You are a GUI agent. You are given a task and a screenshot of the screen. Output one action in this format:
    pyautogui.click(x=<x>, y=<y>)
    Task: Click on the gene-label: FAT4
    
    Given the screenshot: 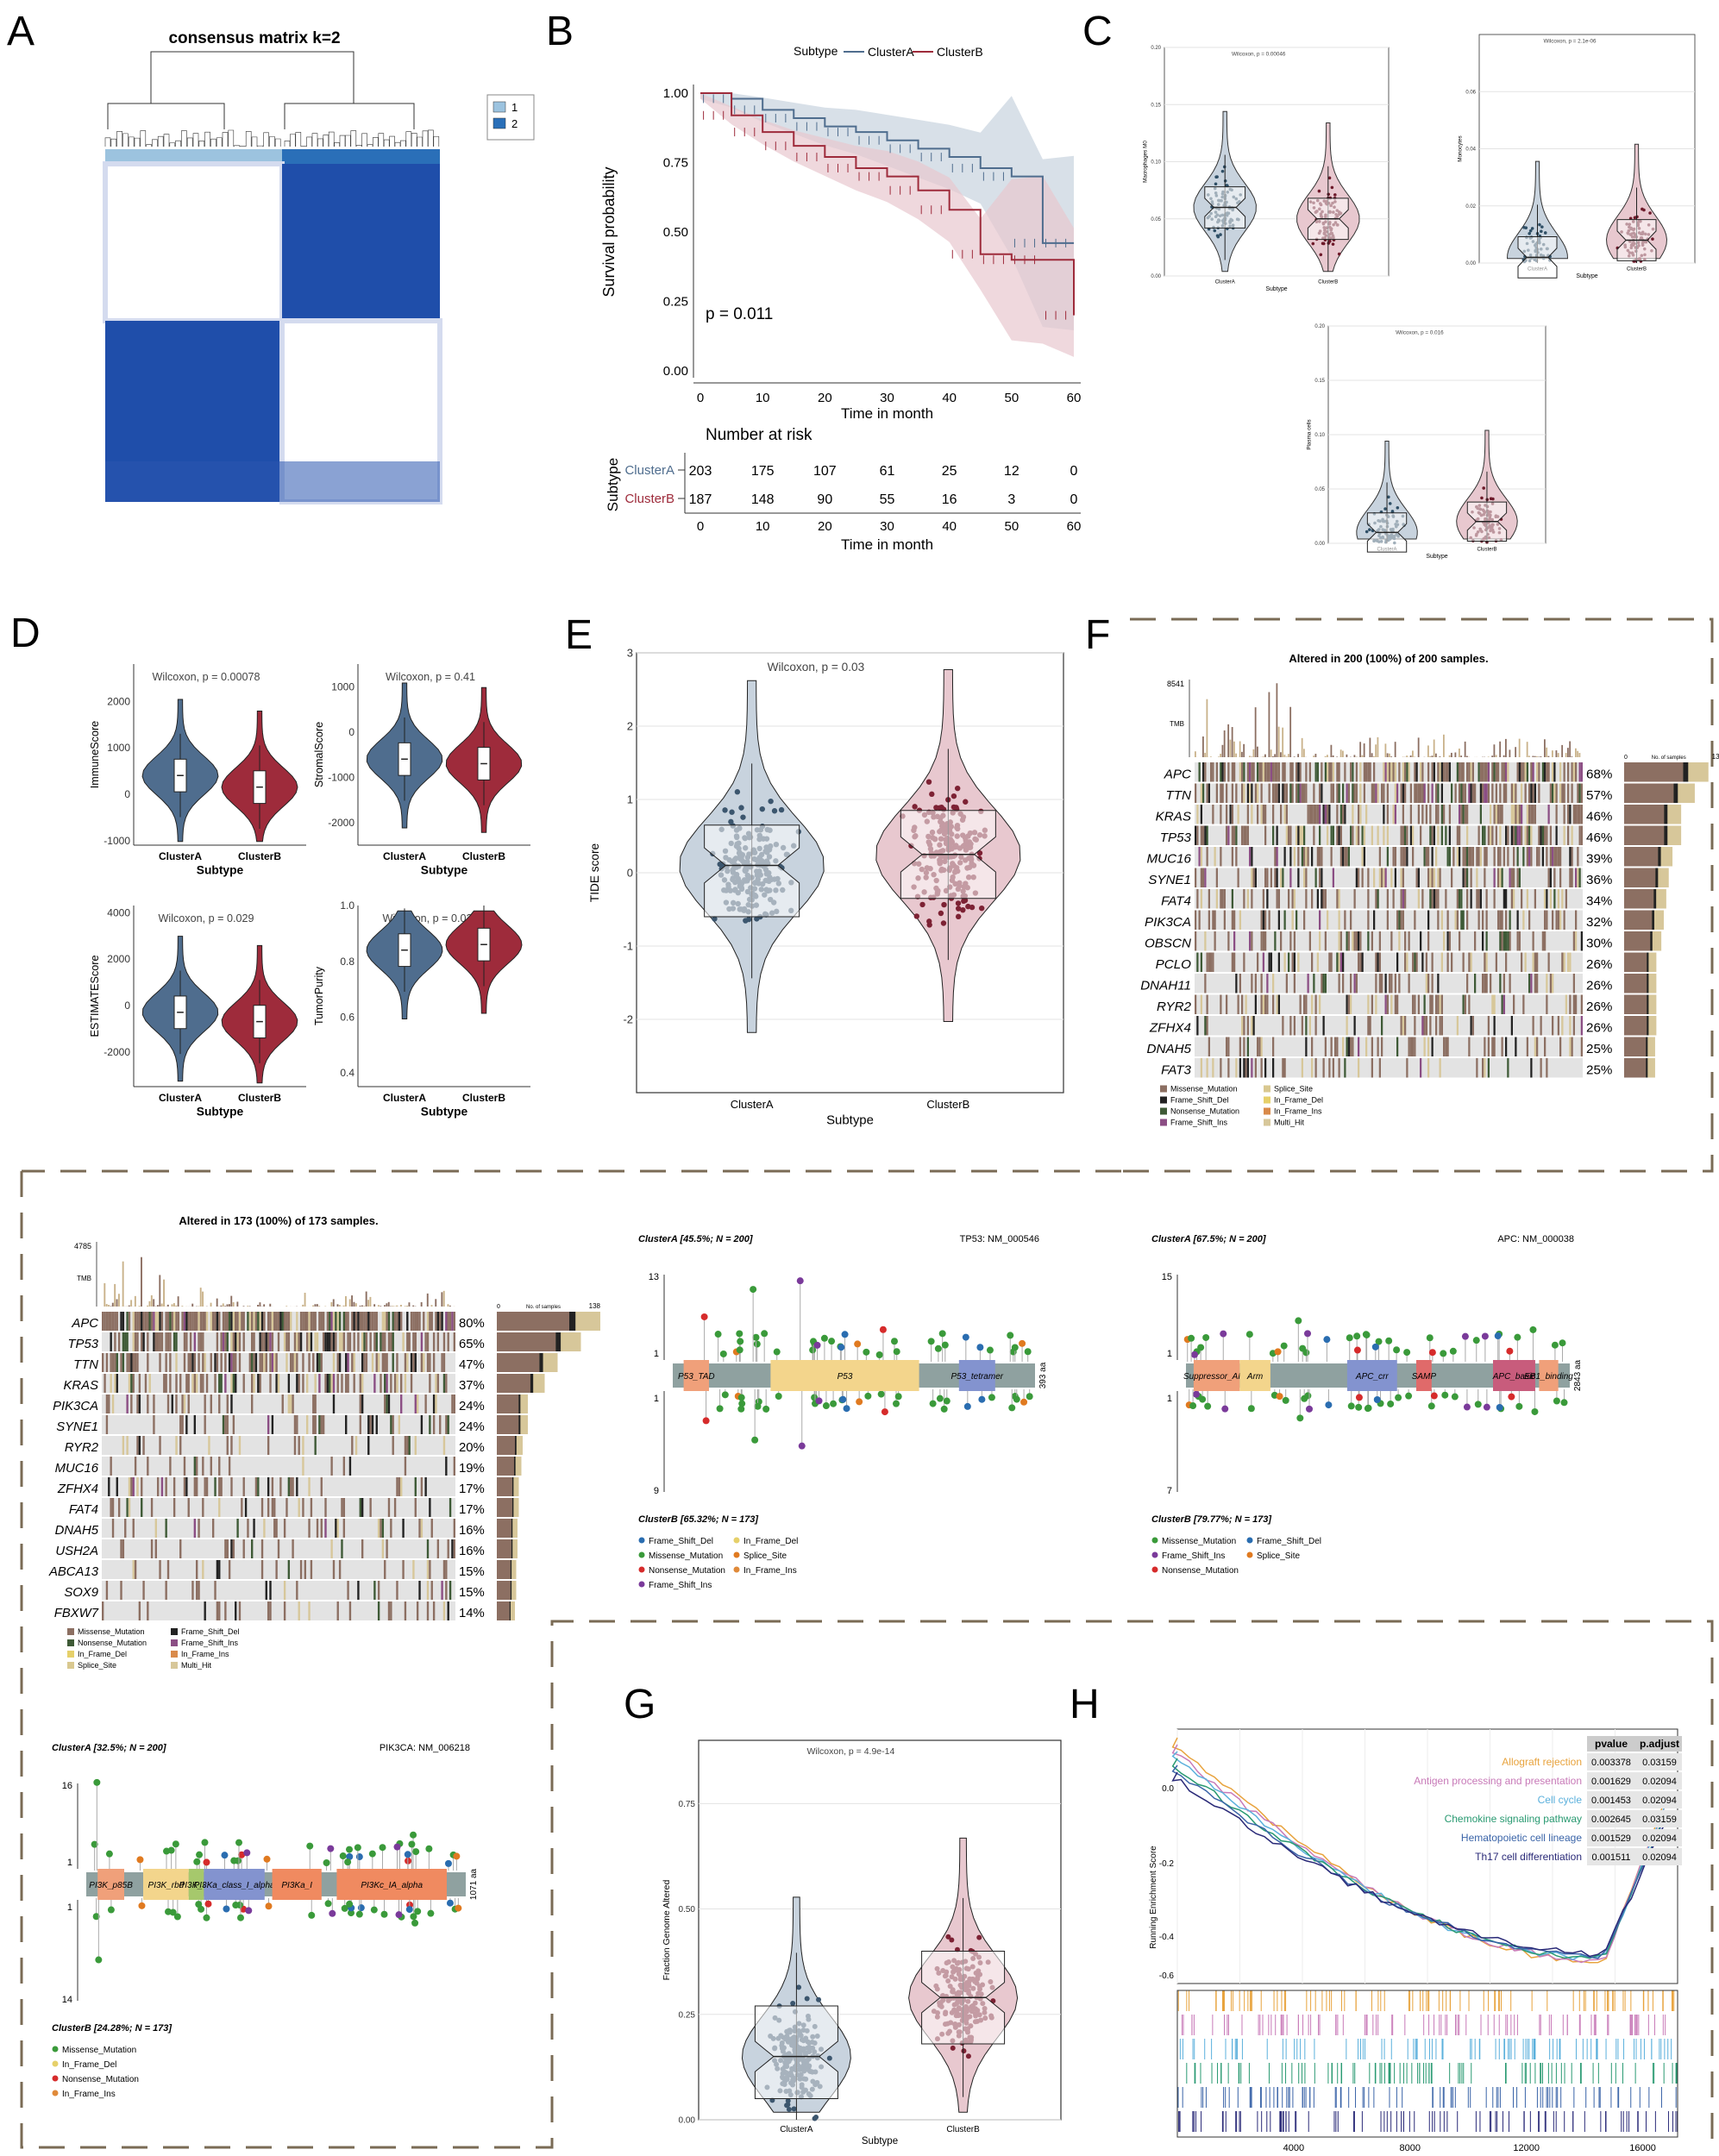 What is the action you would take?
    pyautogui.click(x=83, y=1510)
    